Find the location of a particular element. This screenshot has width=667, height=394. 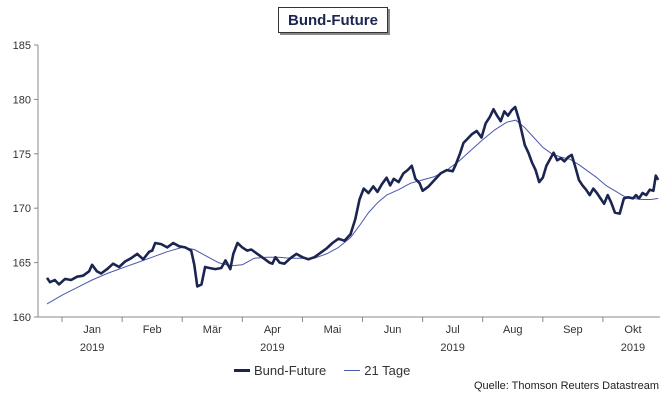

chart-legend: Bund-Future 21 Tage is located at coordinates (331, 370).